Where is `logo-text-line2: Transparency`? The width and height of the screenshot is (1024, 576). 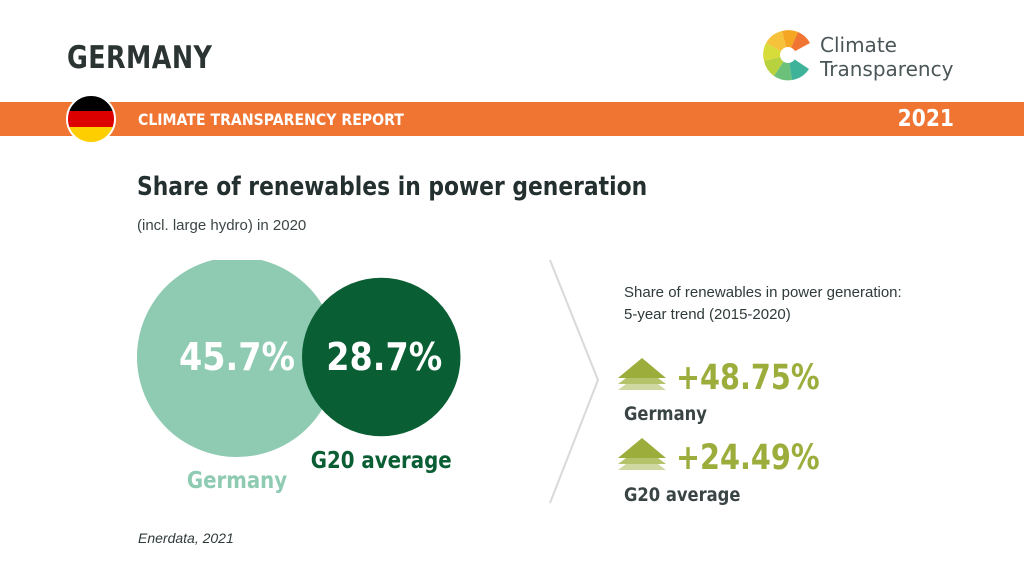 logo-text-line2: Transparency is located at coordinates (887, 69).